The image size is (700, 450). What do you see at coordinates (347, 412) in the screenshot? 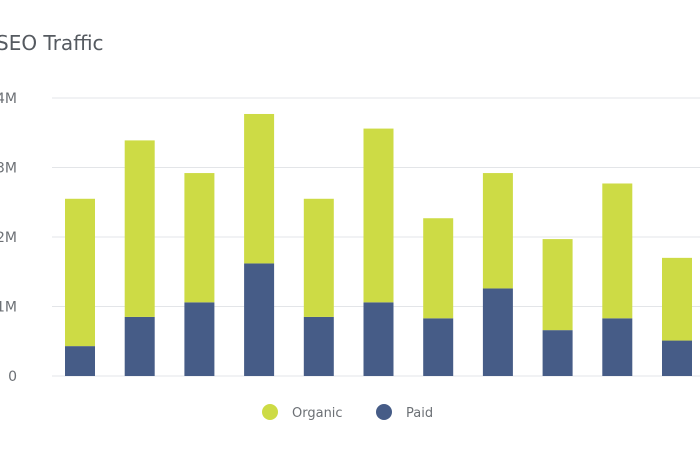
I see `legend: Organic Paid` at bounding box center [347, 412].